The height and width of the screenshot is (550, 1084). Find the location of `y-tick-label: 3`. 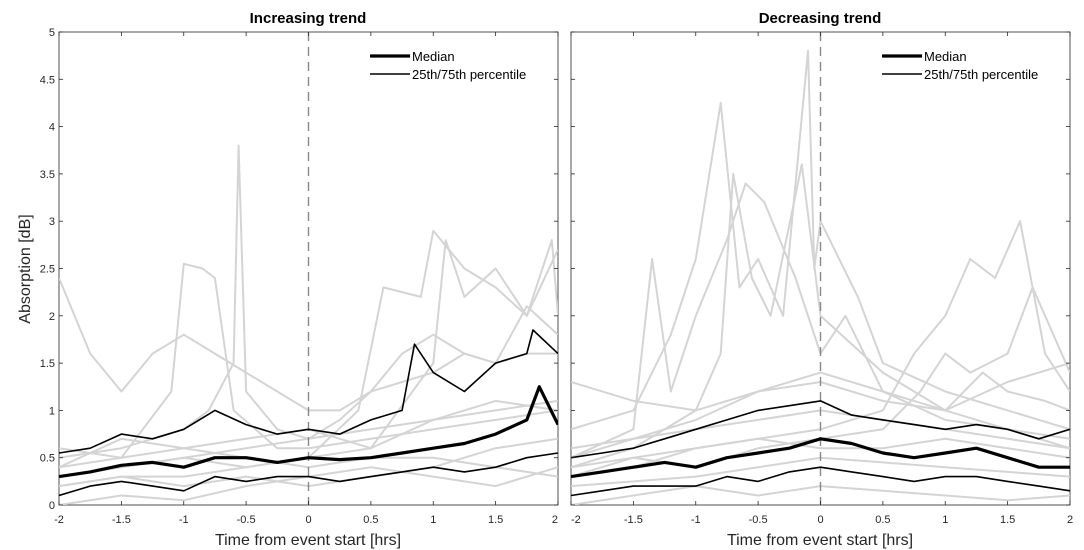

y-tick-label: 3 is located at coordinates (52, 222).